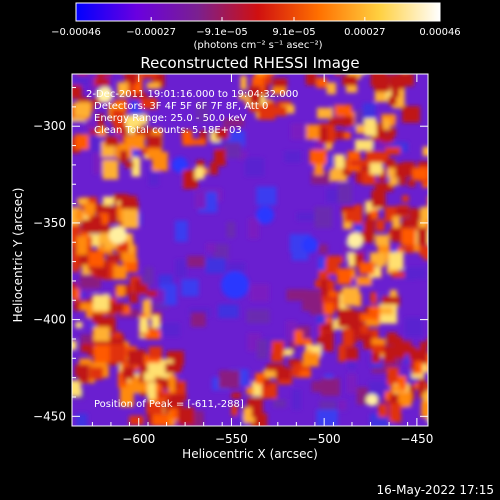  What do you see at coordinates (168, 130) in the screenshot?
I see `annotation-counts: Clean Total counts: 5.18E+03` at bounding box center [168, 130].